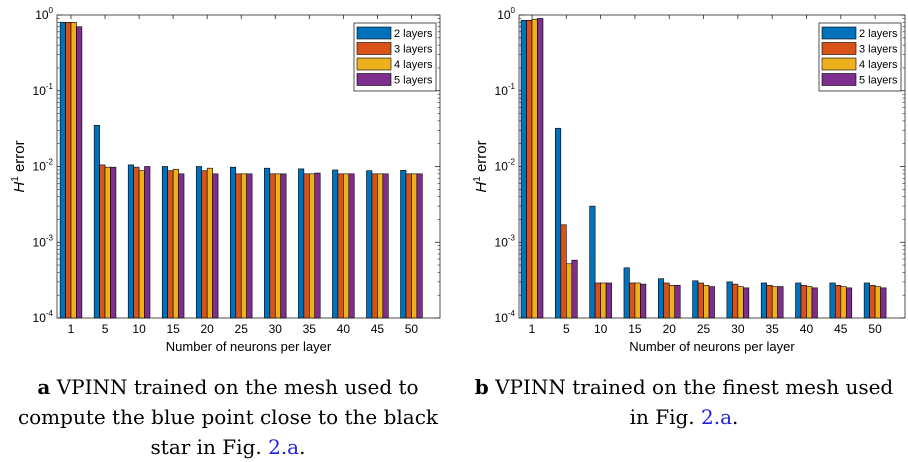 The image size is (908, 462). I want to click on y-tick-label: 10⁻², so click(505, 166).